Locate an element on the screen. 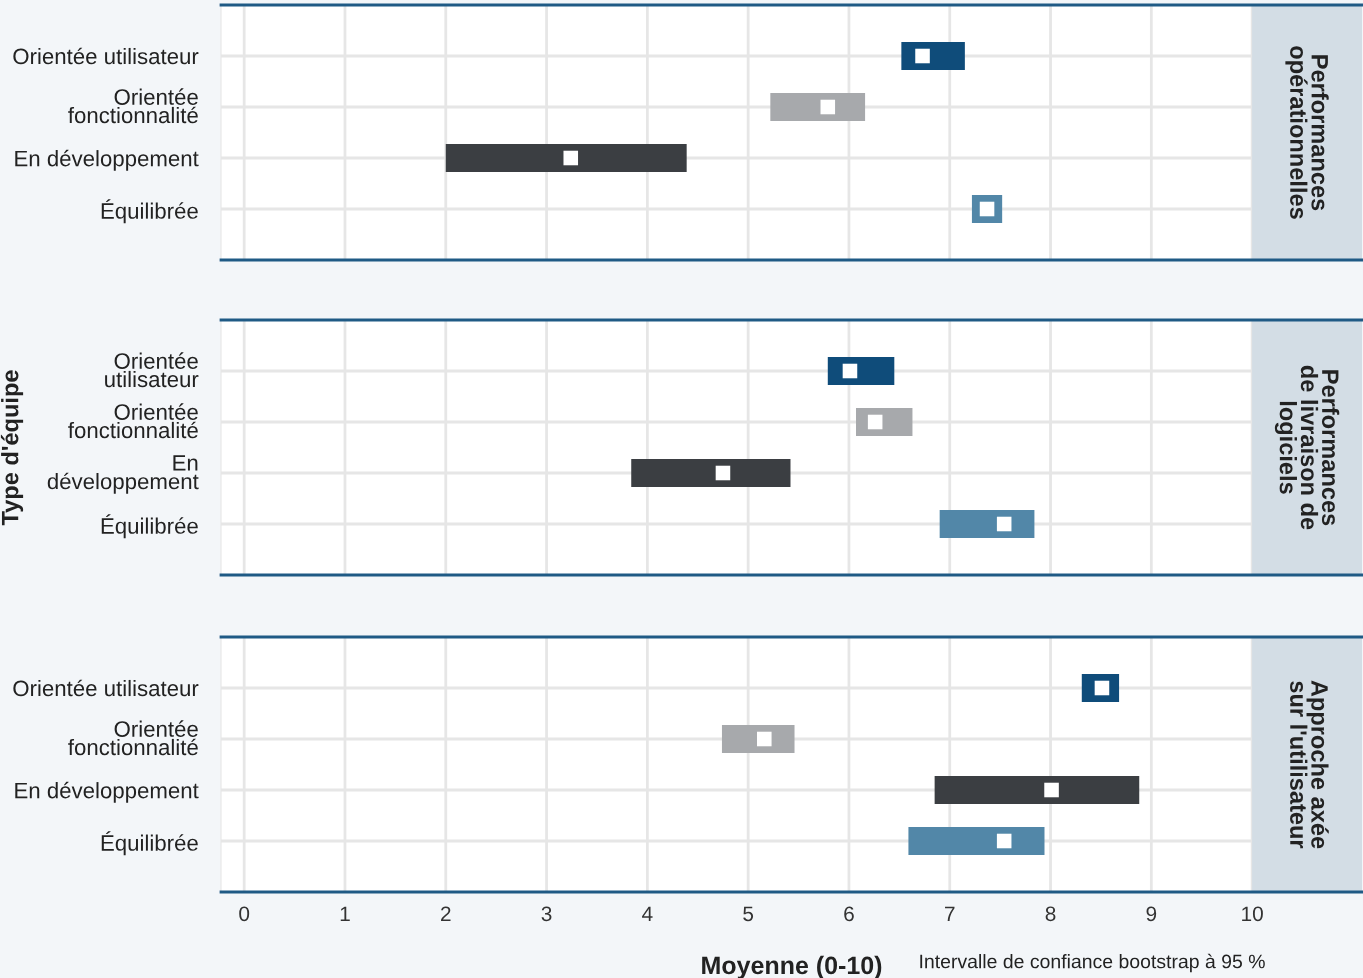 The height and width of the screenshot is (978, 1363). y-axis-title: Type d'équipe is located at coordinates (12, 448).